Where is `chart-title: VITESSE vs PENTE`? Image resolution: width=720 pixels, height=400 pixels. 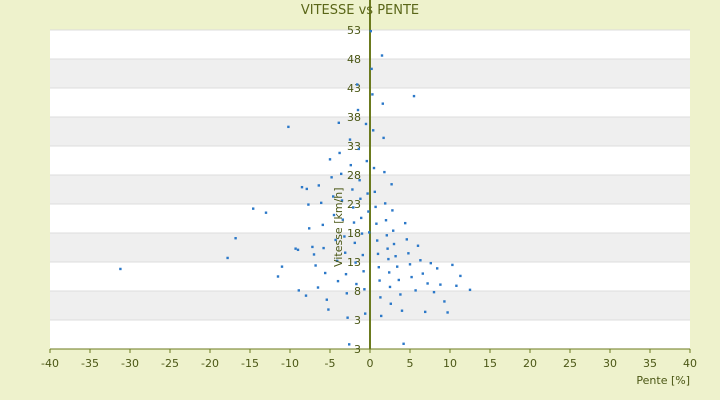
chart-title: VITESSE vs PENTE is located at coordinates (360, 10).